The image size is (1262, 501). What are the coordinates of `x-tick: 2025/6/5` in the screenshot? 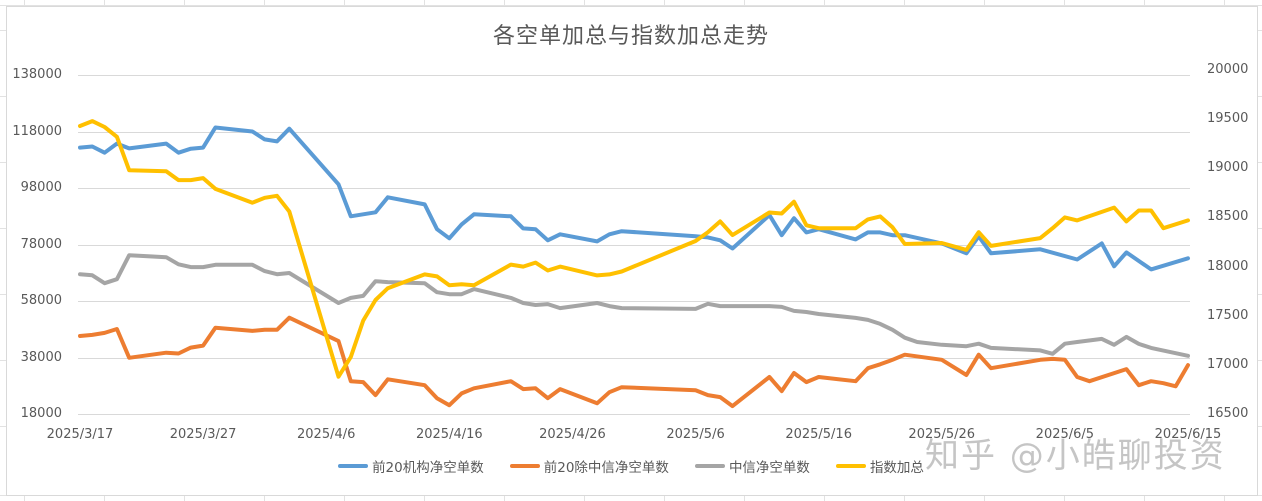 It's located at (1065, 434).